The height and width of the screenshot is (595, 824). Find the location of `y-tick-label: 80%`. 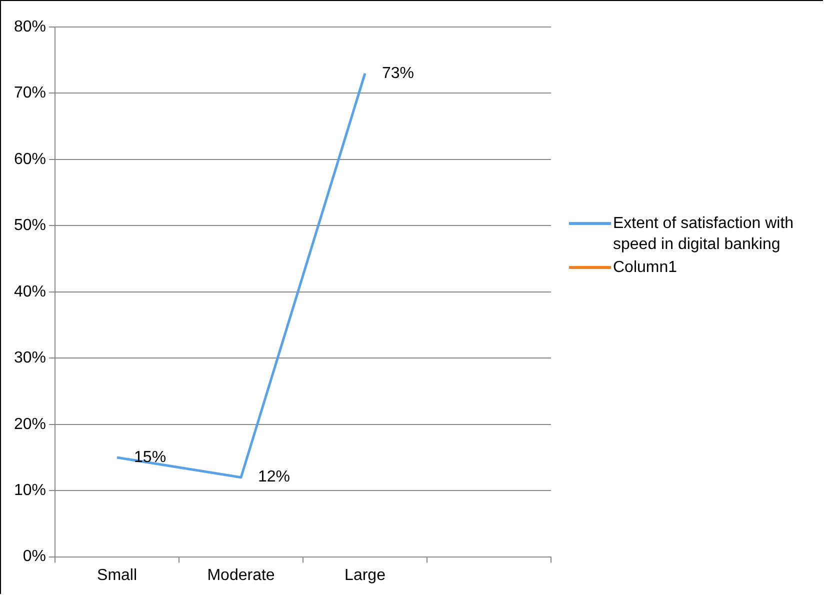

y-tick-label: 80% is located at coordinates (30, 27).